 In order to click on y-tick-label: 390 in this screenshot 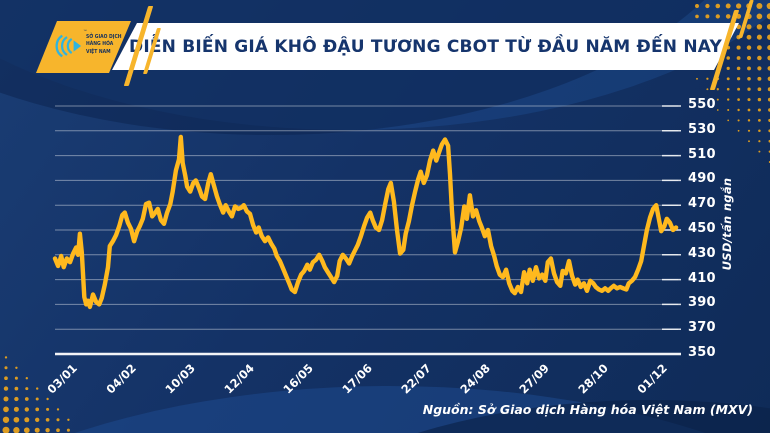, I will do `click(702, 303)`.